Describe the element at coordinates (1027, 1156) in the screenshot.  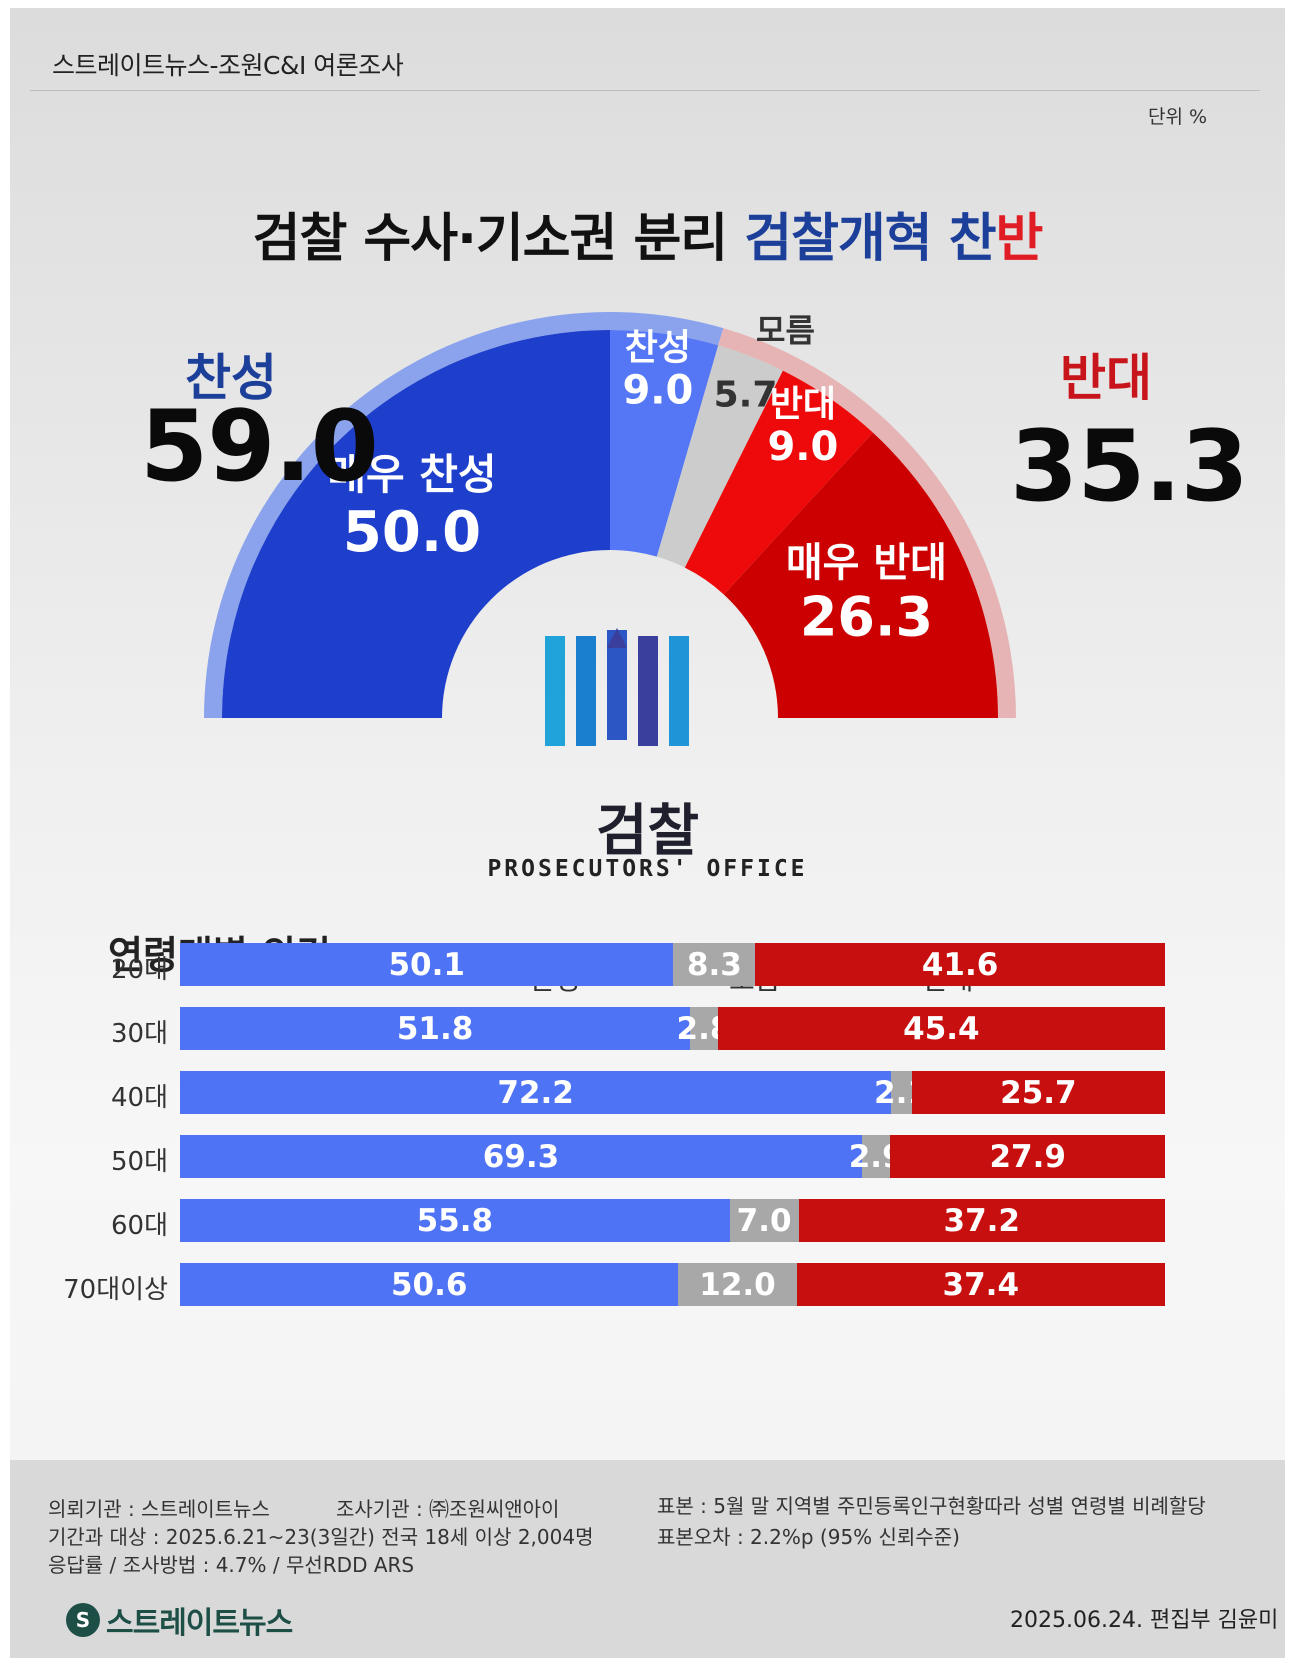
I see `age-bar-segment-against: 27.9` at that location.